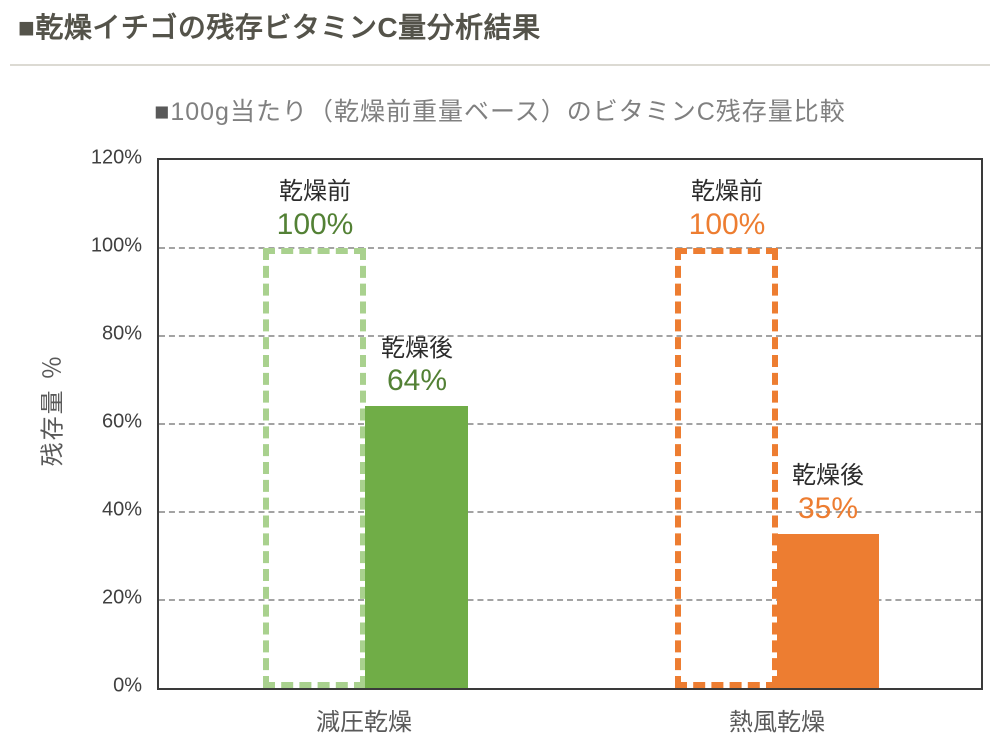  Describe the element at coordinates (279, 27) in the screenshot. I see `page-title: ■乾燥イチゴの残存ビタミンC量分析結果` at that location.